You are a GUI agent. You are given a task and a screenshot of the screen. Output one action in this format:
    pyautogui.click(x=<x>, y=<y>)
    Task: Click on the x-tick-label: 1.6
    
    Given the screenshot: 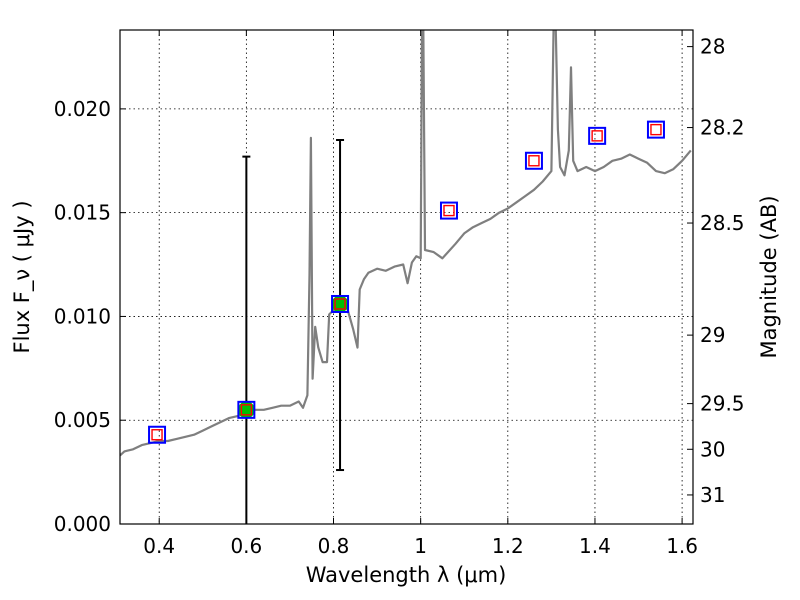 What is the action you would take?
    pyautogui.click(x=682, y=546)
    